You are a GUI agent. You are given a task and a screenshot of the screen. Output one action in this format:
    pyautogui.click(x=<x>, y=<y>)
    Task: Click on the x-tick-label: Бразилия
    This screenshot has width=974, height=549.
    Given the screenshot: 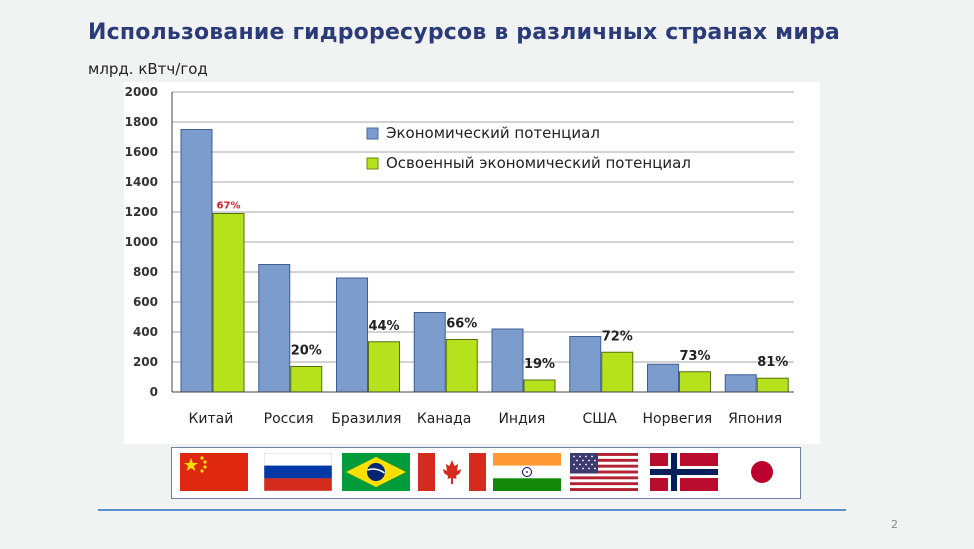 What is the action you would take?
    pyautogui.click(x=366, y=419)
    